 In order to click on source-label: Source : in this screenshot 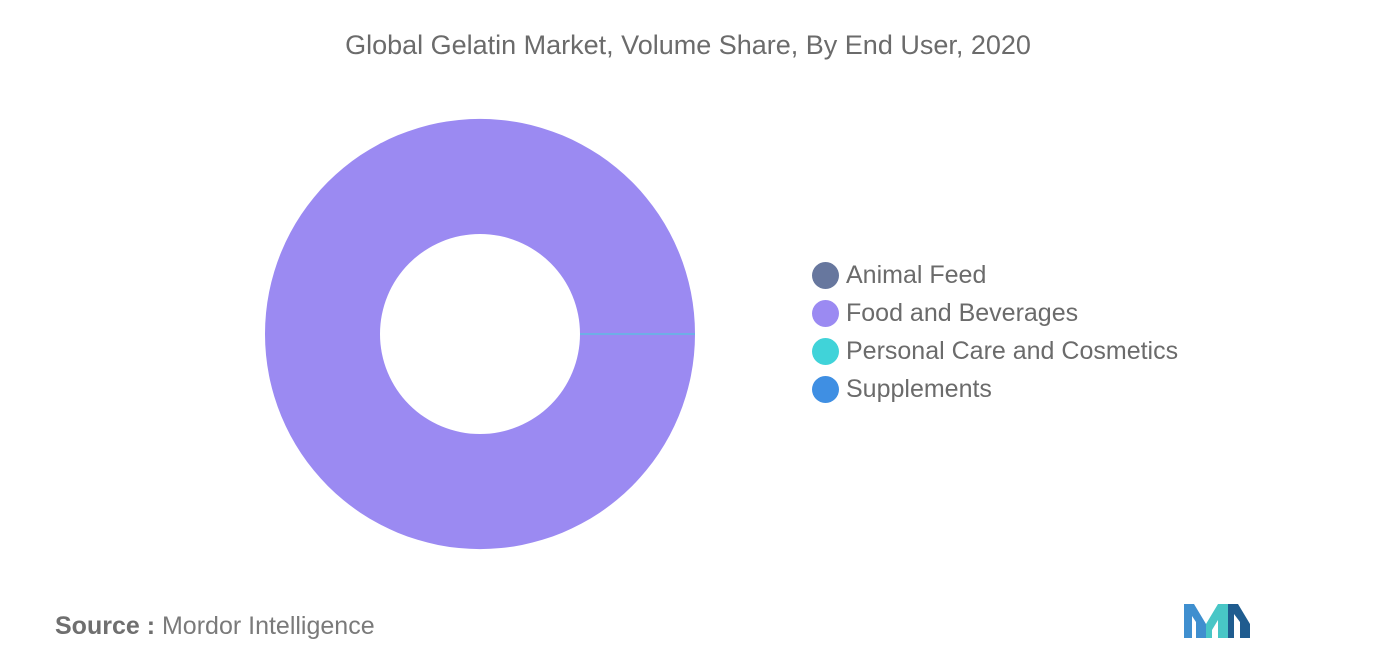, I will do `click(105, 626)`.